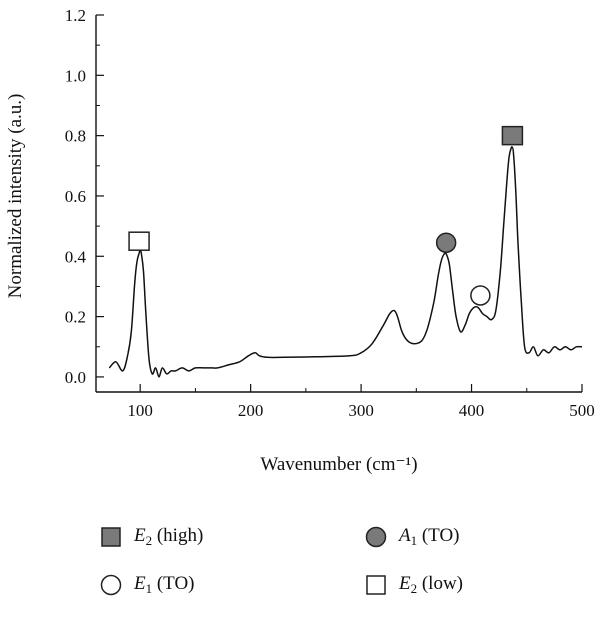 Image resolution: width=600 pixels, height=620 pixels. What do you see at coordinates (75, 75) in the screenshot?
I see `y-tick-label: 1.0` at bounding box center [75, 75].